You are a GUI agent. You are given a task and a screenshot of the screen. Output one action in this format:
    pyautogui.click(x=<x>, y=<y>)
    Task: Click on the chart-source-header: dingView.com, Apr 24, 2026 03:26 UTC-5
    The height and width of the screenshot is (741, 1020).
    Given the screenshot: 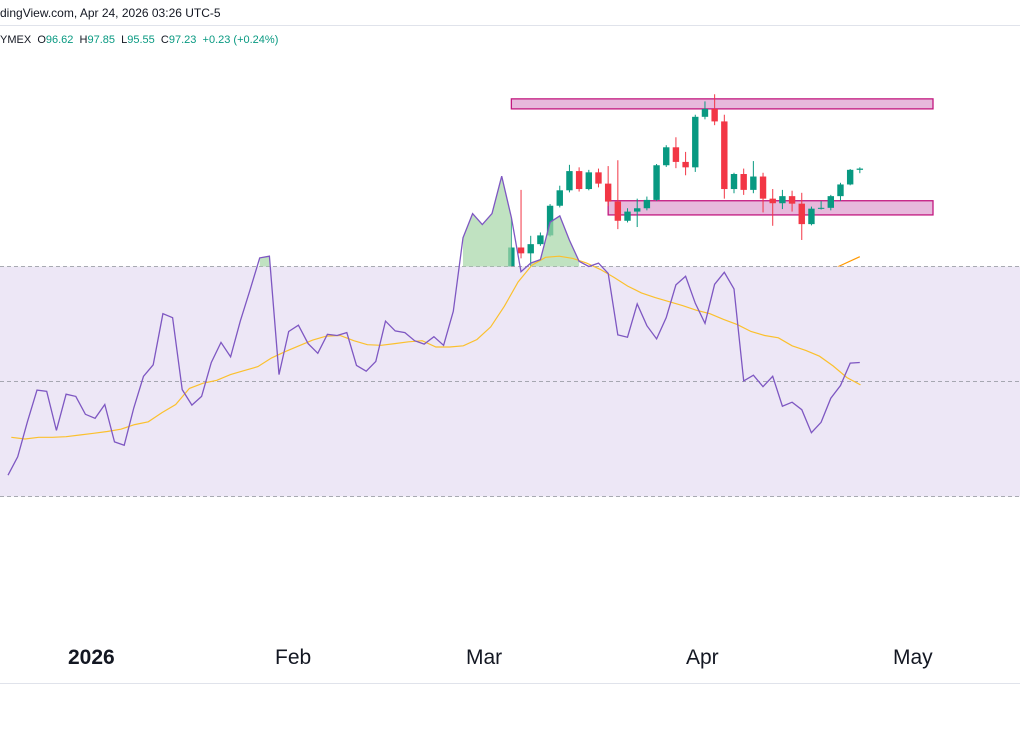 What is the action you would take?
    pyautogui.click(x=110, y=13)
    